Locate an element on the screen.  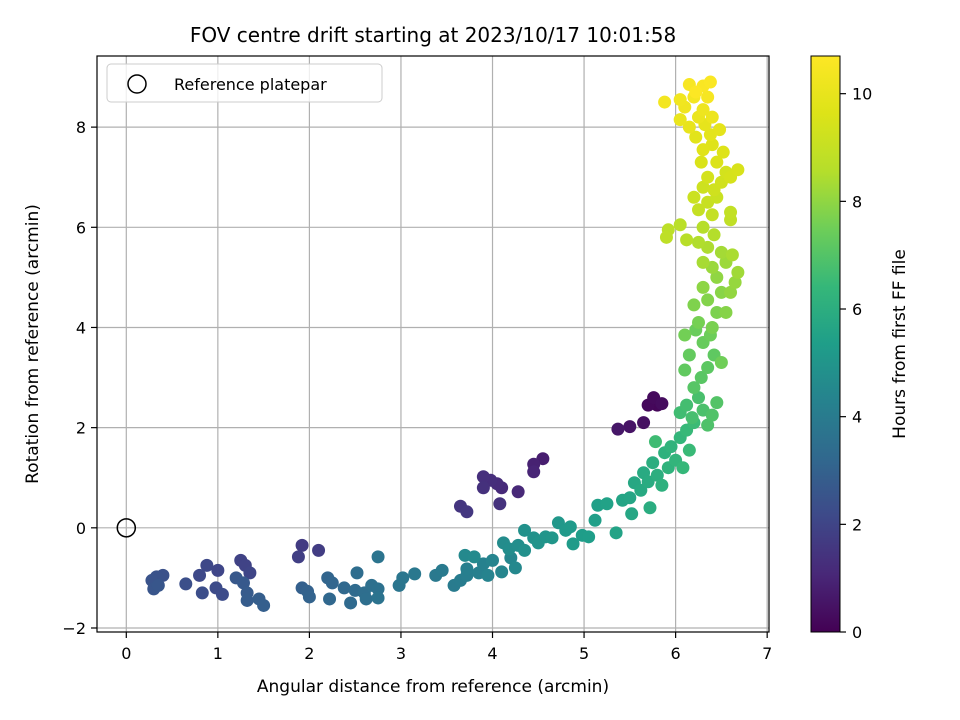
colorbar-label: Hours from first FF file is located at coordinates (900, 344).